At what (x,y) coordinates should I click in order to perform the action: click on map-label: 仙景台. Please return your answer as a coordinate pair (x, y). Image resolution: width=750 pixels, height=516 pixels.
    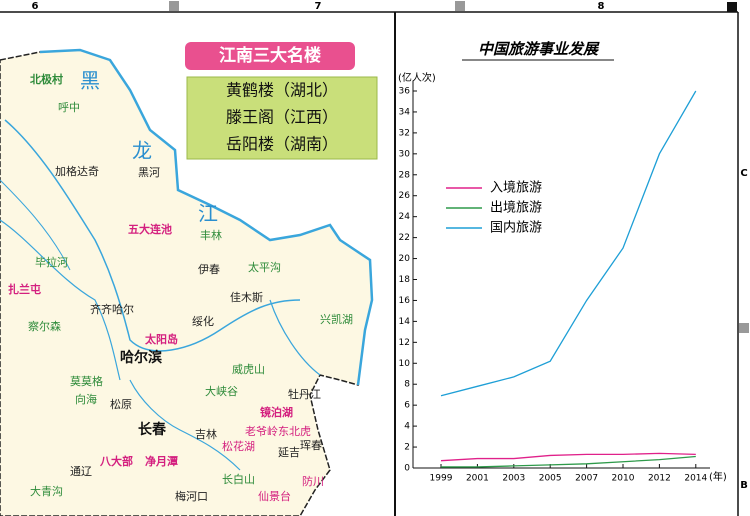
    Looking at the image, I should click on (274, 496).